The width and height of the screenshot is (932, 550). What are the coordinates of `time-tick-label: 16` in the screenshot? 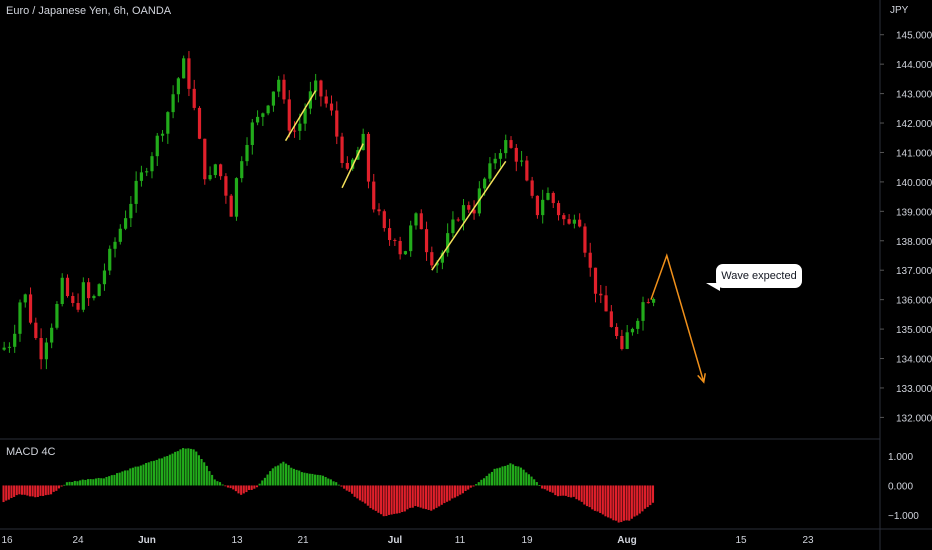 It's located at (7, 540).